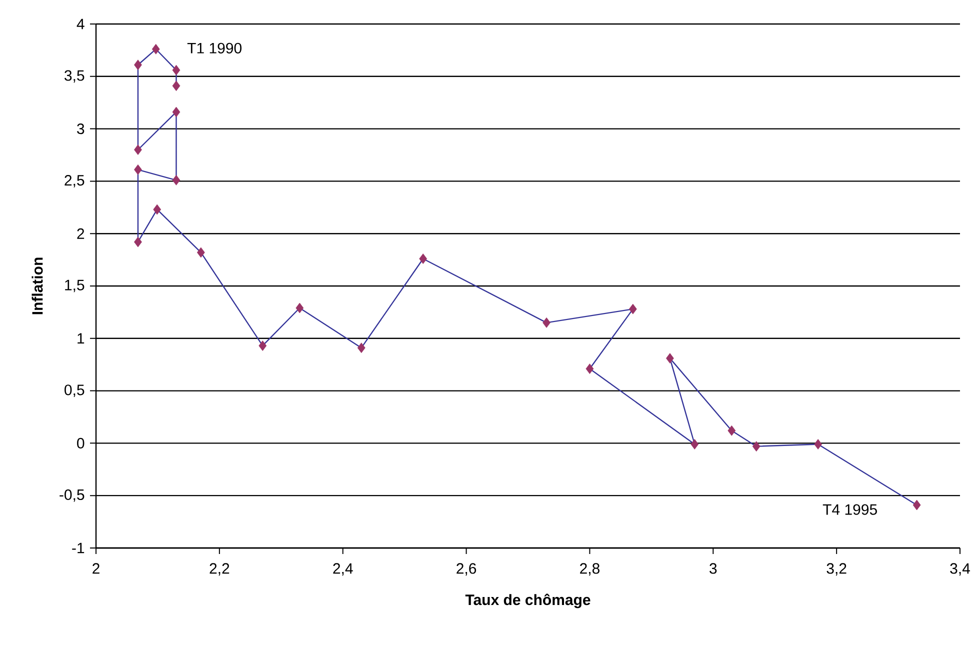  What do you see at coordinates (214, 48) in the screenshot?
I see `annotation: T1 1990` at bounding box center [214, 48].